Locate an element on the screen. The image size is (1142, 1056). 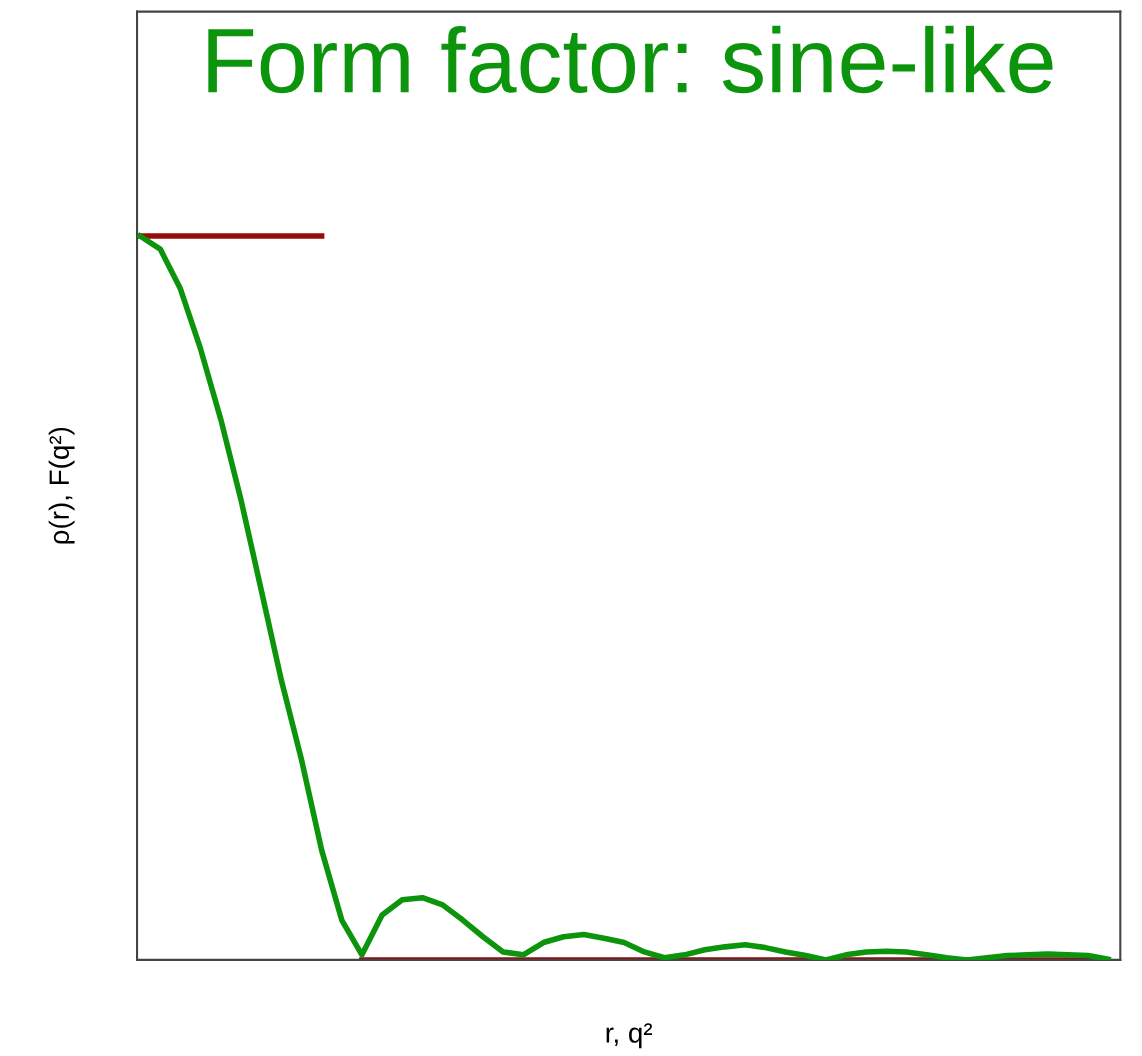
x-axis-title: r, q² is located at coordinates (629, 1036).